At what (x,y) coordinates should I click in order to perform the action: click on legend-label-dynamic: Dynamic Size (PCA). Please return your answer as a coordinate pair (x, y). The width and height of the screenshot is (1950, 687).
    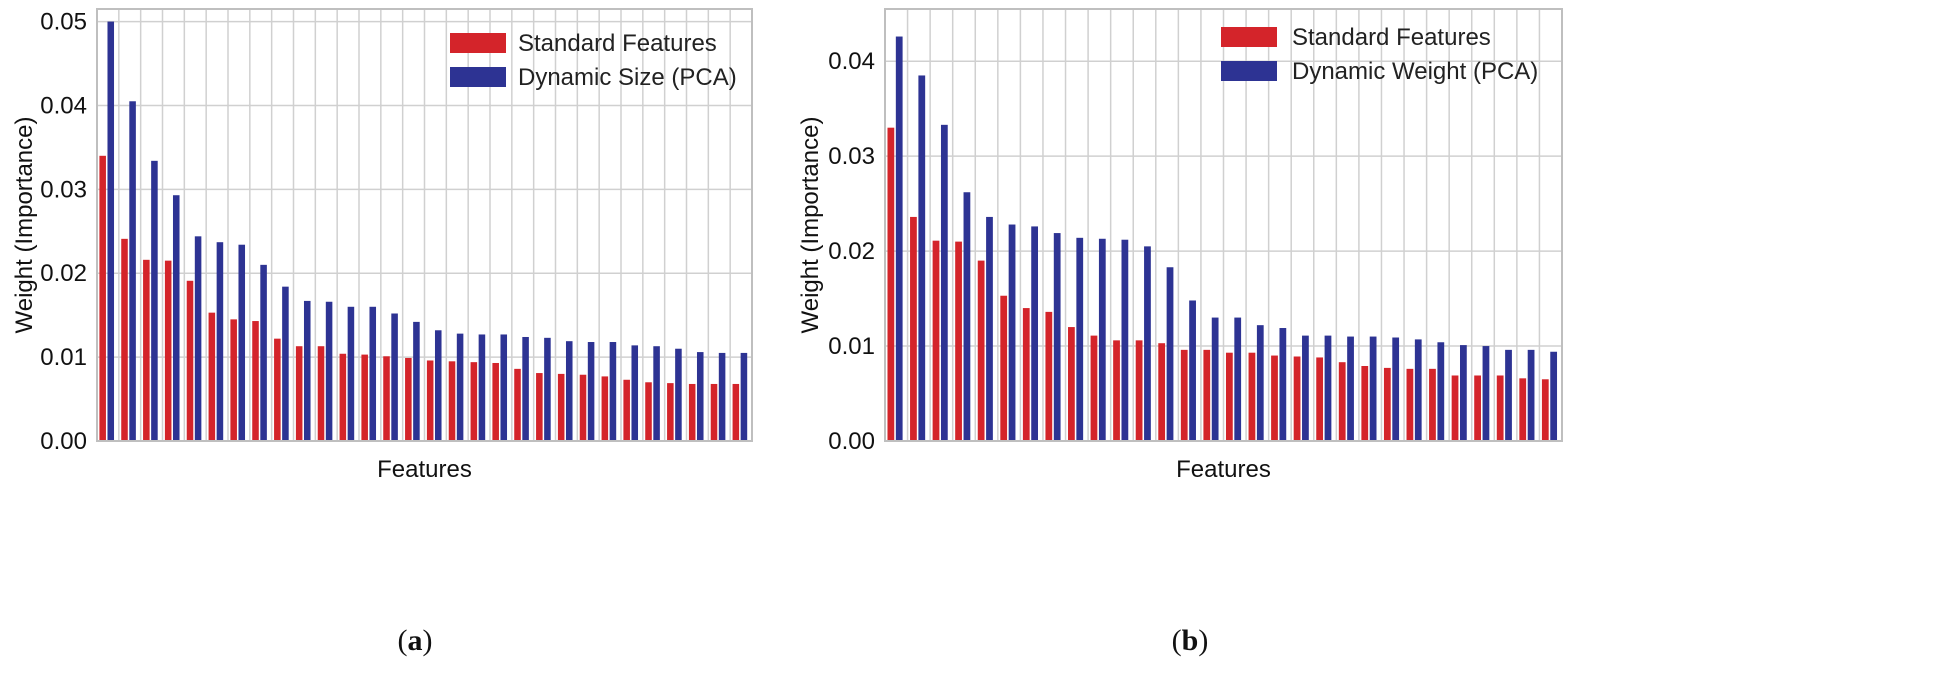
    Looking at the image, I should click on (627, 77).